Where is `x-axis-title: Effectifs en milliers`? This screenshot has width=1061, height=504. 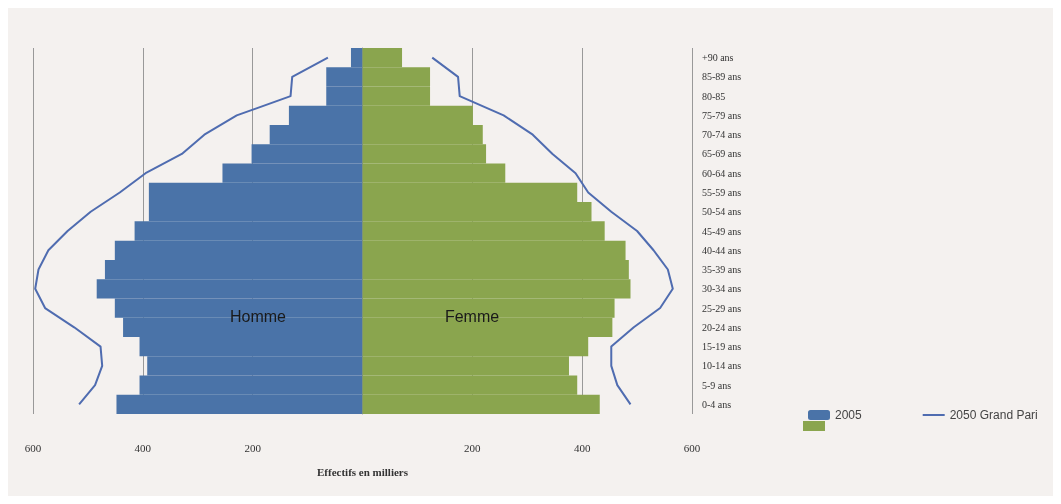 x-axis-title: Effectifs en milliers is located at coordinates (362, 471).